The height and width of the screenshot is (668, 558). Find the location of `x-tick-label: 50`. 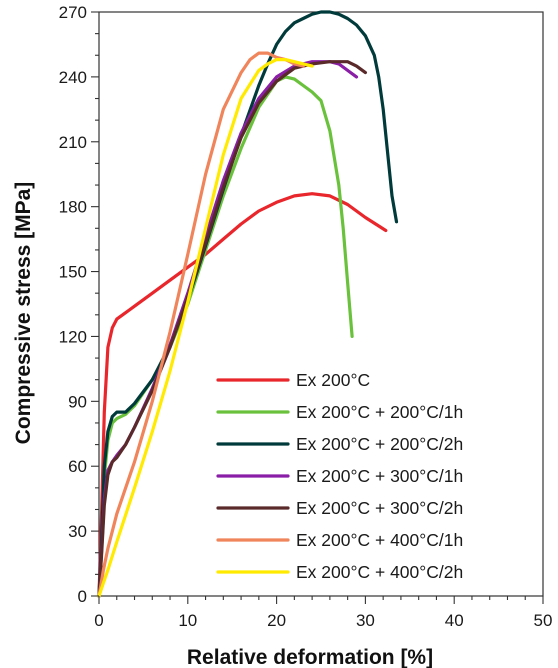

x-tick-label: 50 is located at coordinates (543, 620).